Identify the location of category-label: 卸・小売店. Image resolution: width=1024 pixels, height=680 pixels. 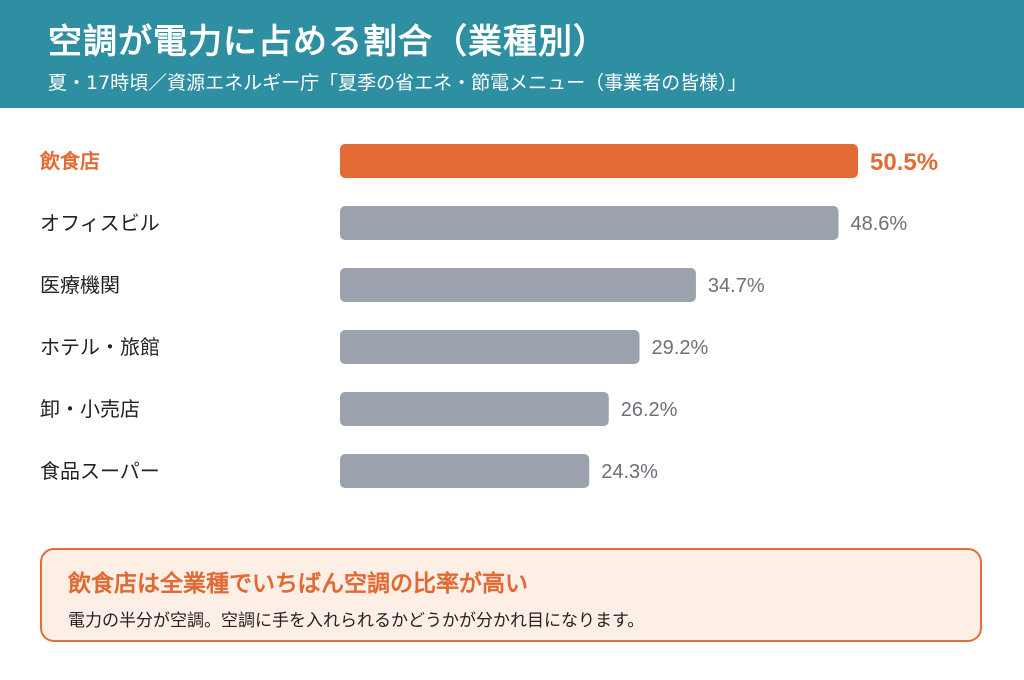
(90, 409).